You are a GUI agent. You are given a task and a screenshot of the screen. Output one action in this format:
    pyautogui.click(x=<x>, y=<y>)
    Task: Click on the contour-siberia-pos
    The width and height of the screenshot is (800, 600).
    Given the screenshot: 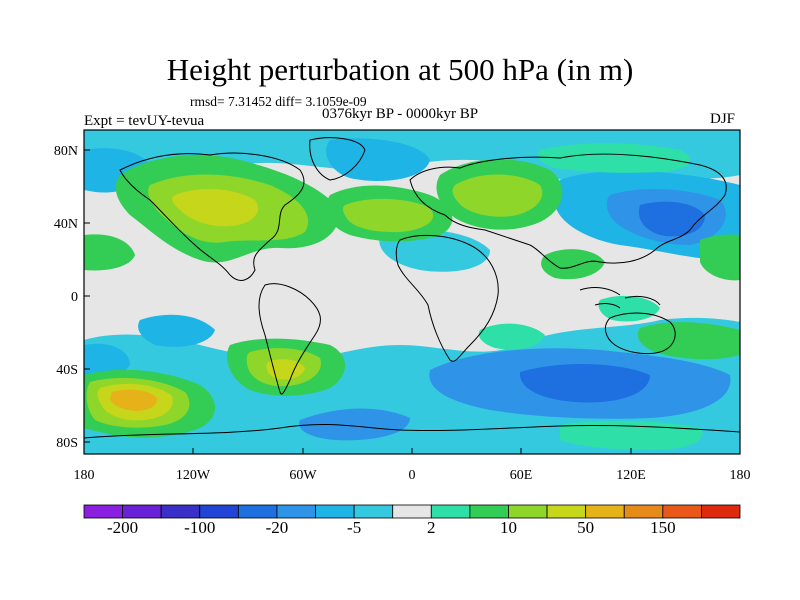 What is the action you would take?
    pyautogui.click(x=614, y=158)
    